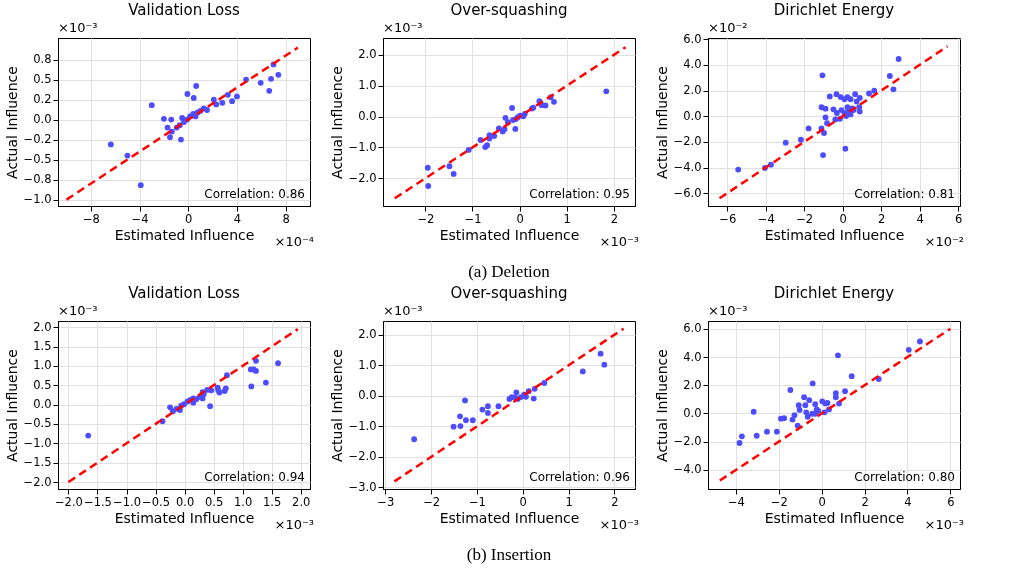 This screenshot has height=587, width=1027. What do you see at coordinates (42, 59) in the screenshot?
I see `y-tick-label: 0.8` at bounding box center [42, 59].